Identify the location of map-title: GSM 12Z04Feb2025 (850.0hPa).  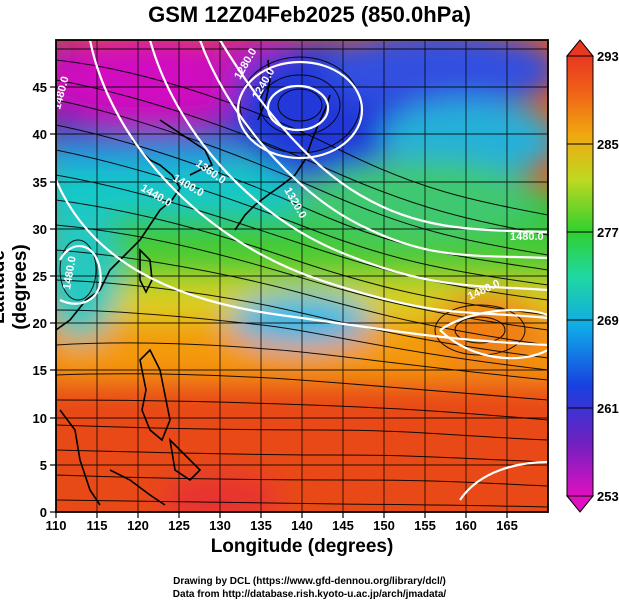
(309, 14).